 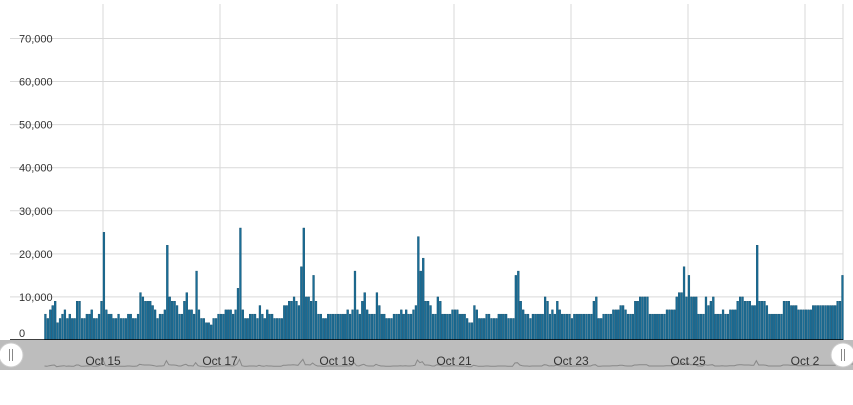 What do you see at coordinates (426, 355) in the screenshot?
I see `navigator` at bounding box center [426, 355].